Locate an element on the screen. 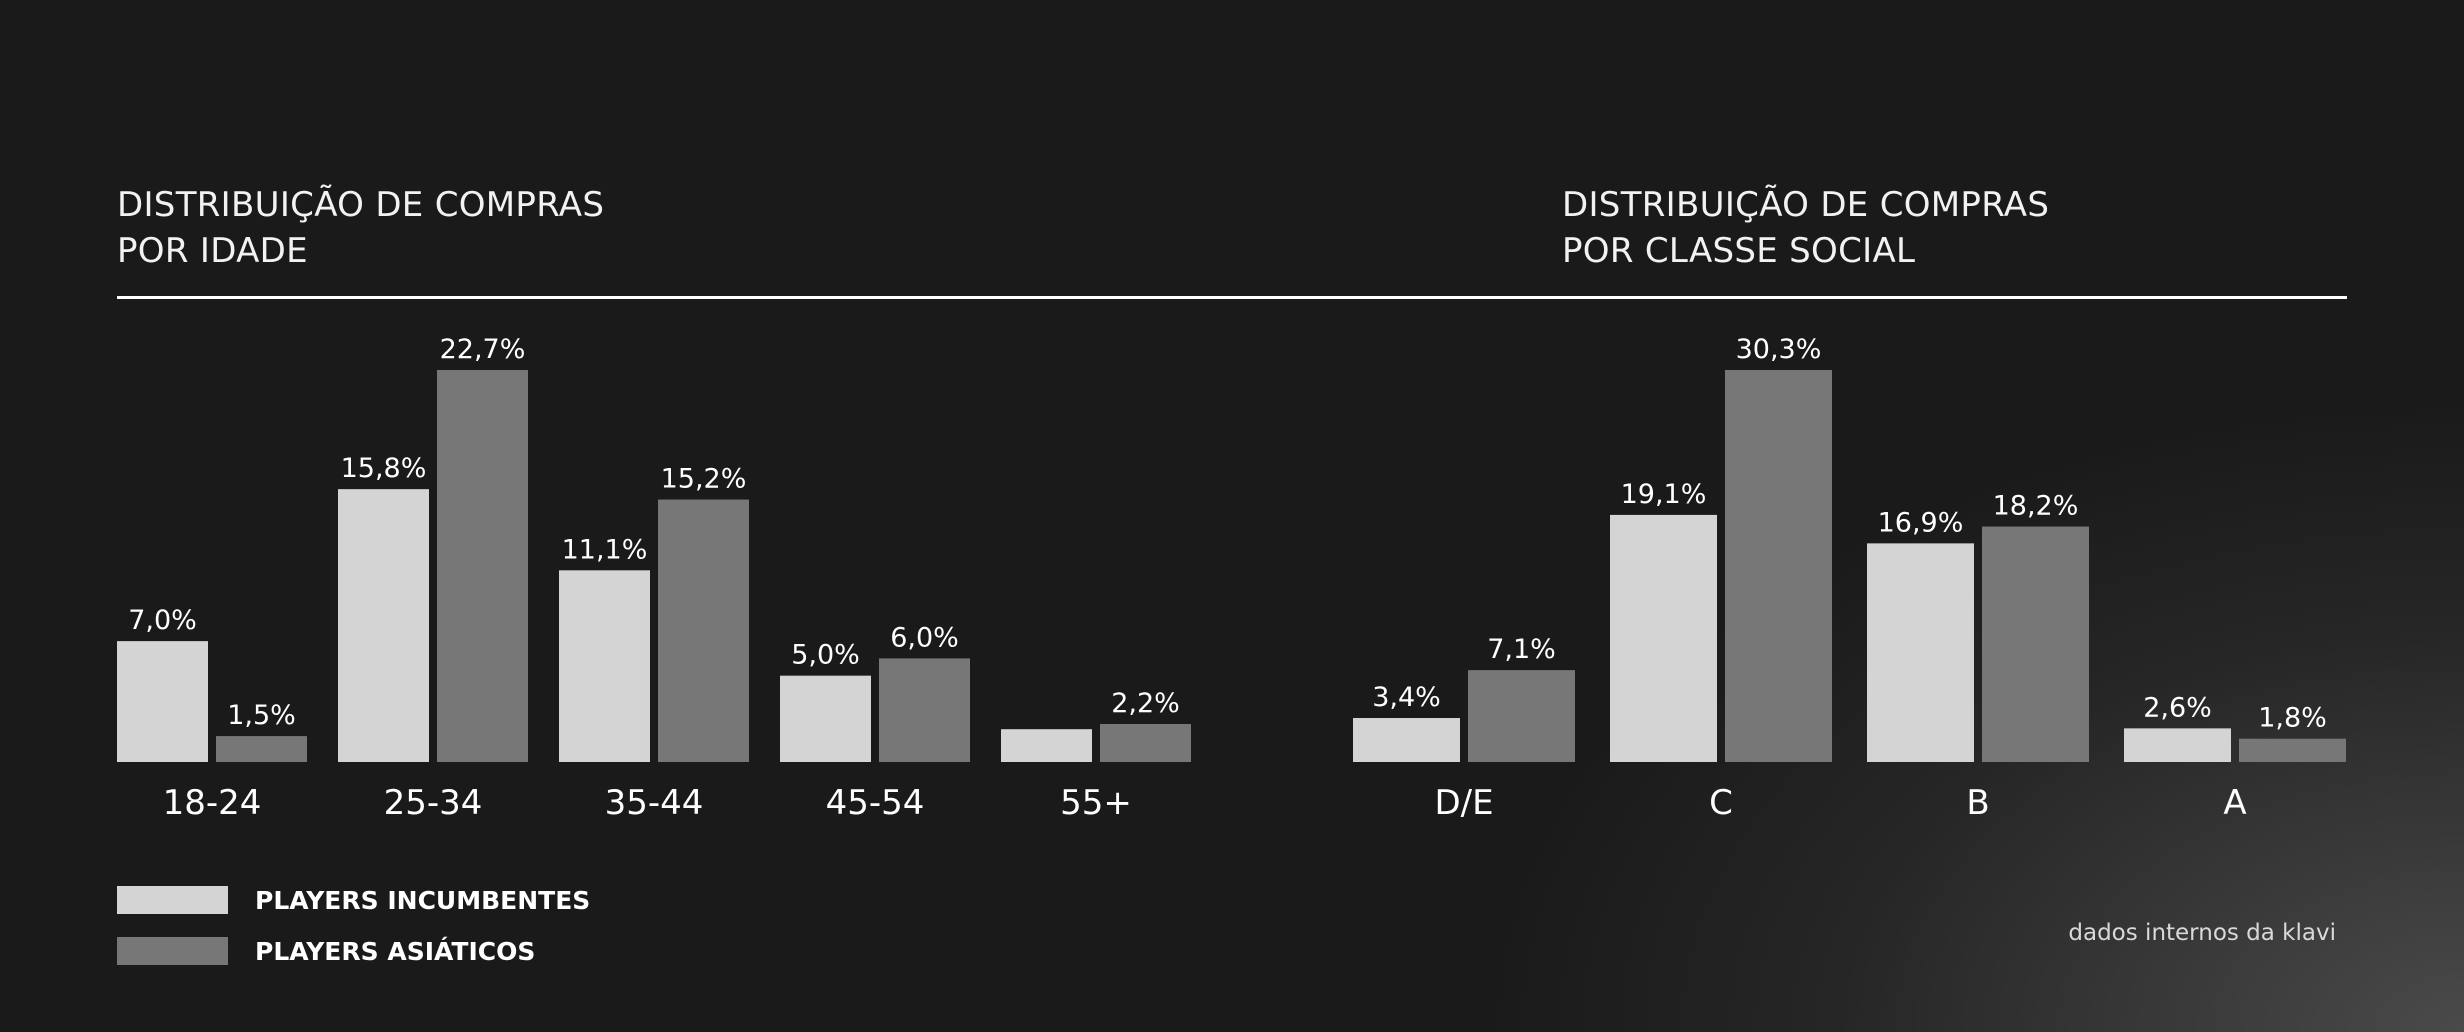  data-label-1-0-0: 3,4% is located at coordinates (1406, 697).